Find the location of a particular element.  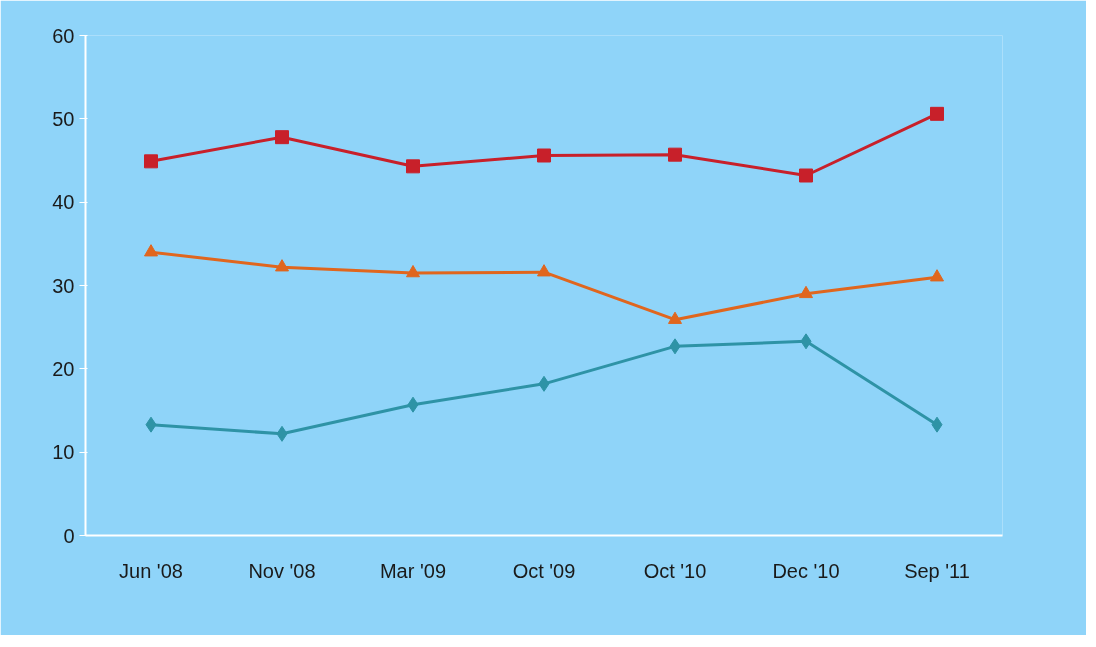

y-tick-label: 60 is located at coordinates (63, 35).